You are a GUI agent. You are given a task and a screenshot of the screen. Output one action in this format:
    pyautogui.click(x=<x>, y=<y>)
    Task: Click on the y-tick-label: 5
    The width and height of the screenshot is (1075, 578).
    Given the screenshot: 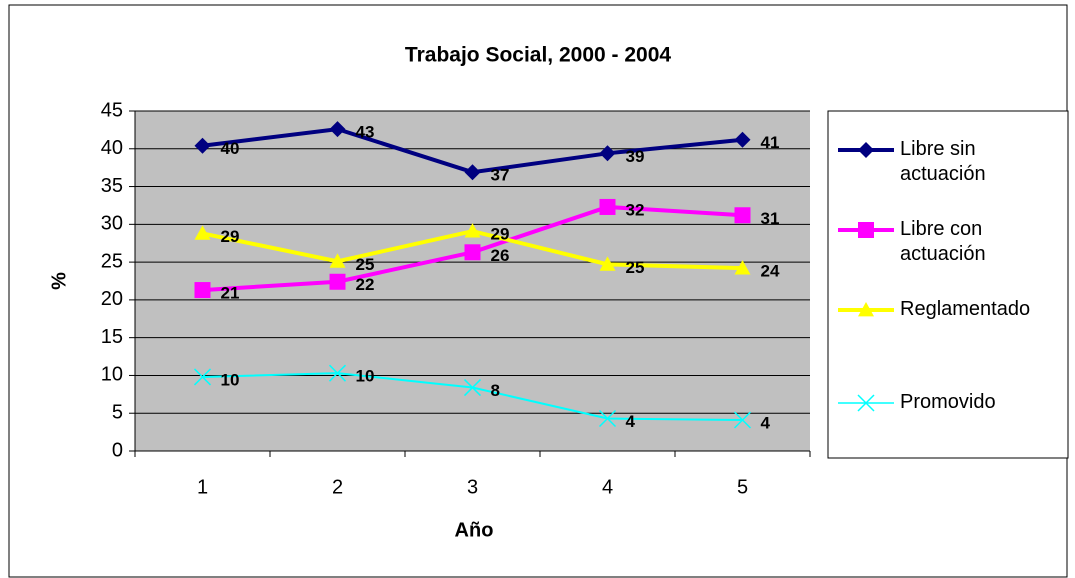 What is the action you would take?
    pyautogui.click(x=117, y=413)
    